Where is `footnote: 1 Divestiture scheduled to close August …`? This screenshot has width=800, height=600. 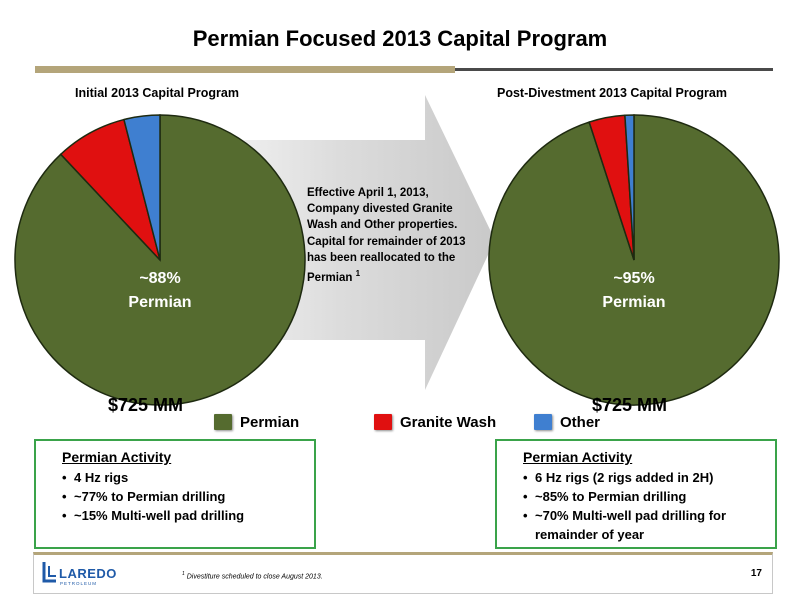 footnote: 1 Divestiture scheduled to close August … is located at coordinates (252, 575).